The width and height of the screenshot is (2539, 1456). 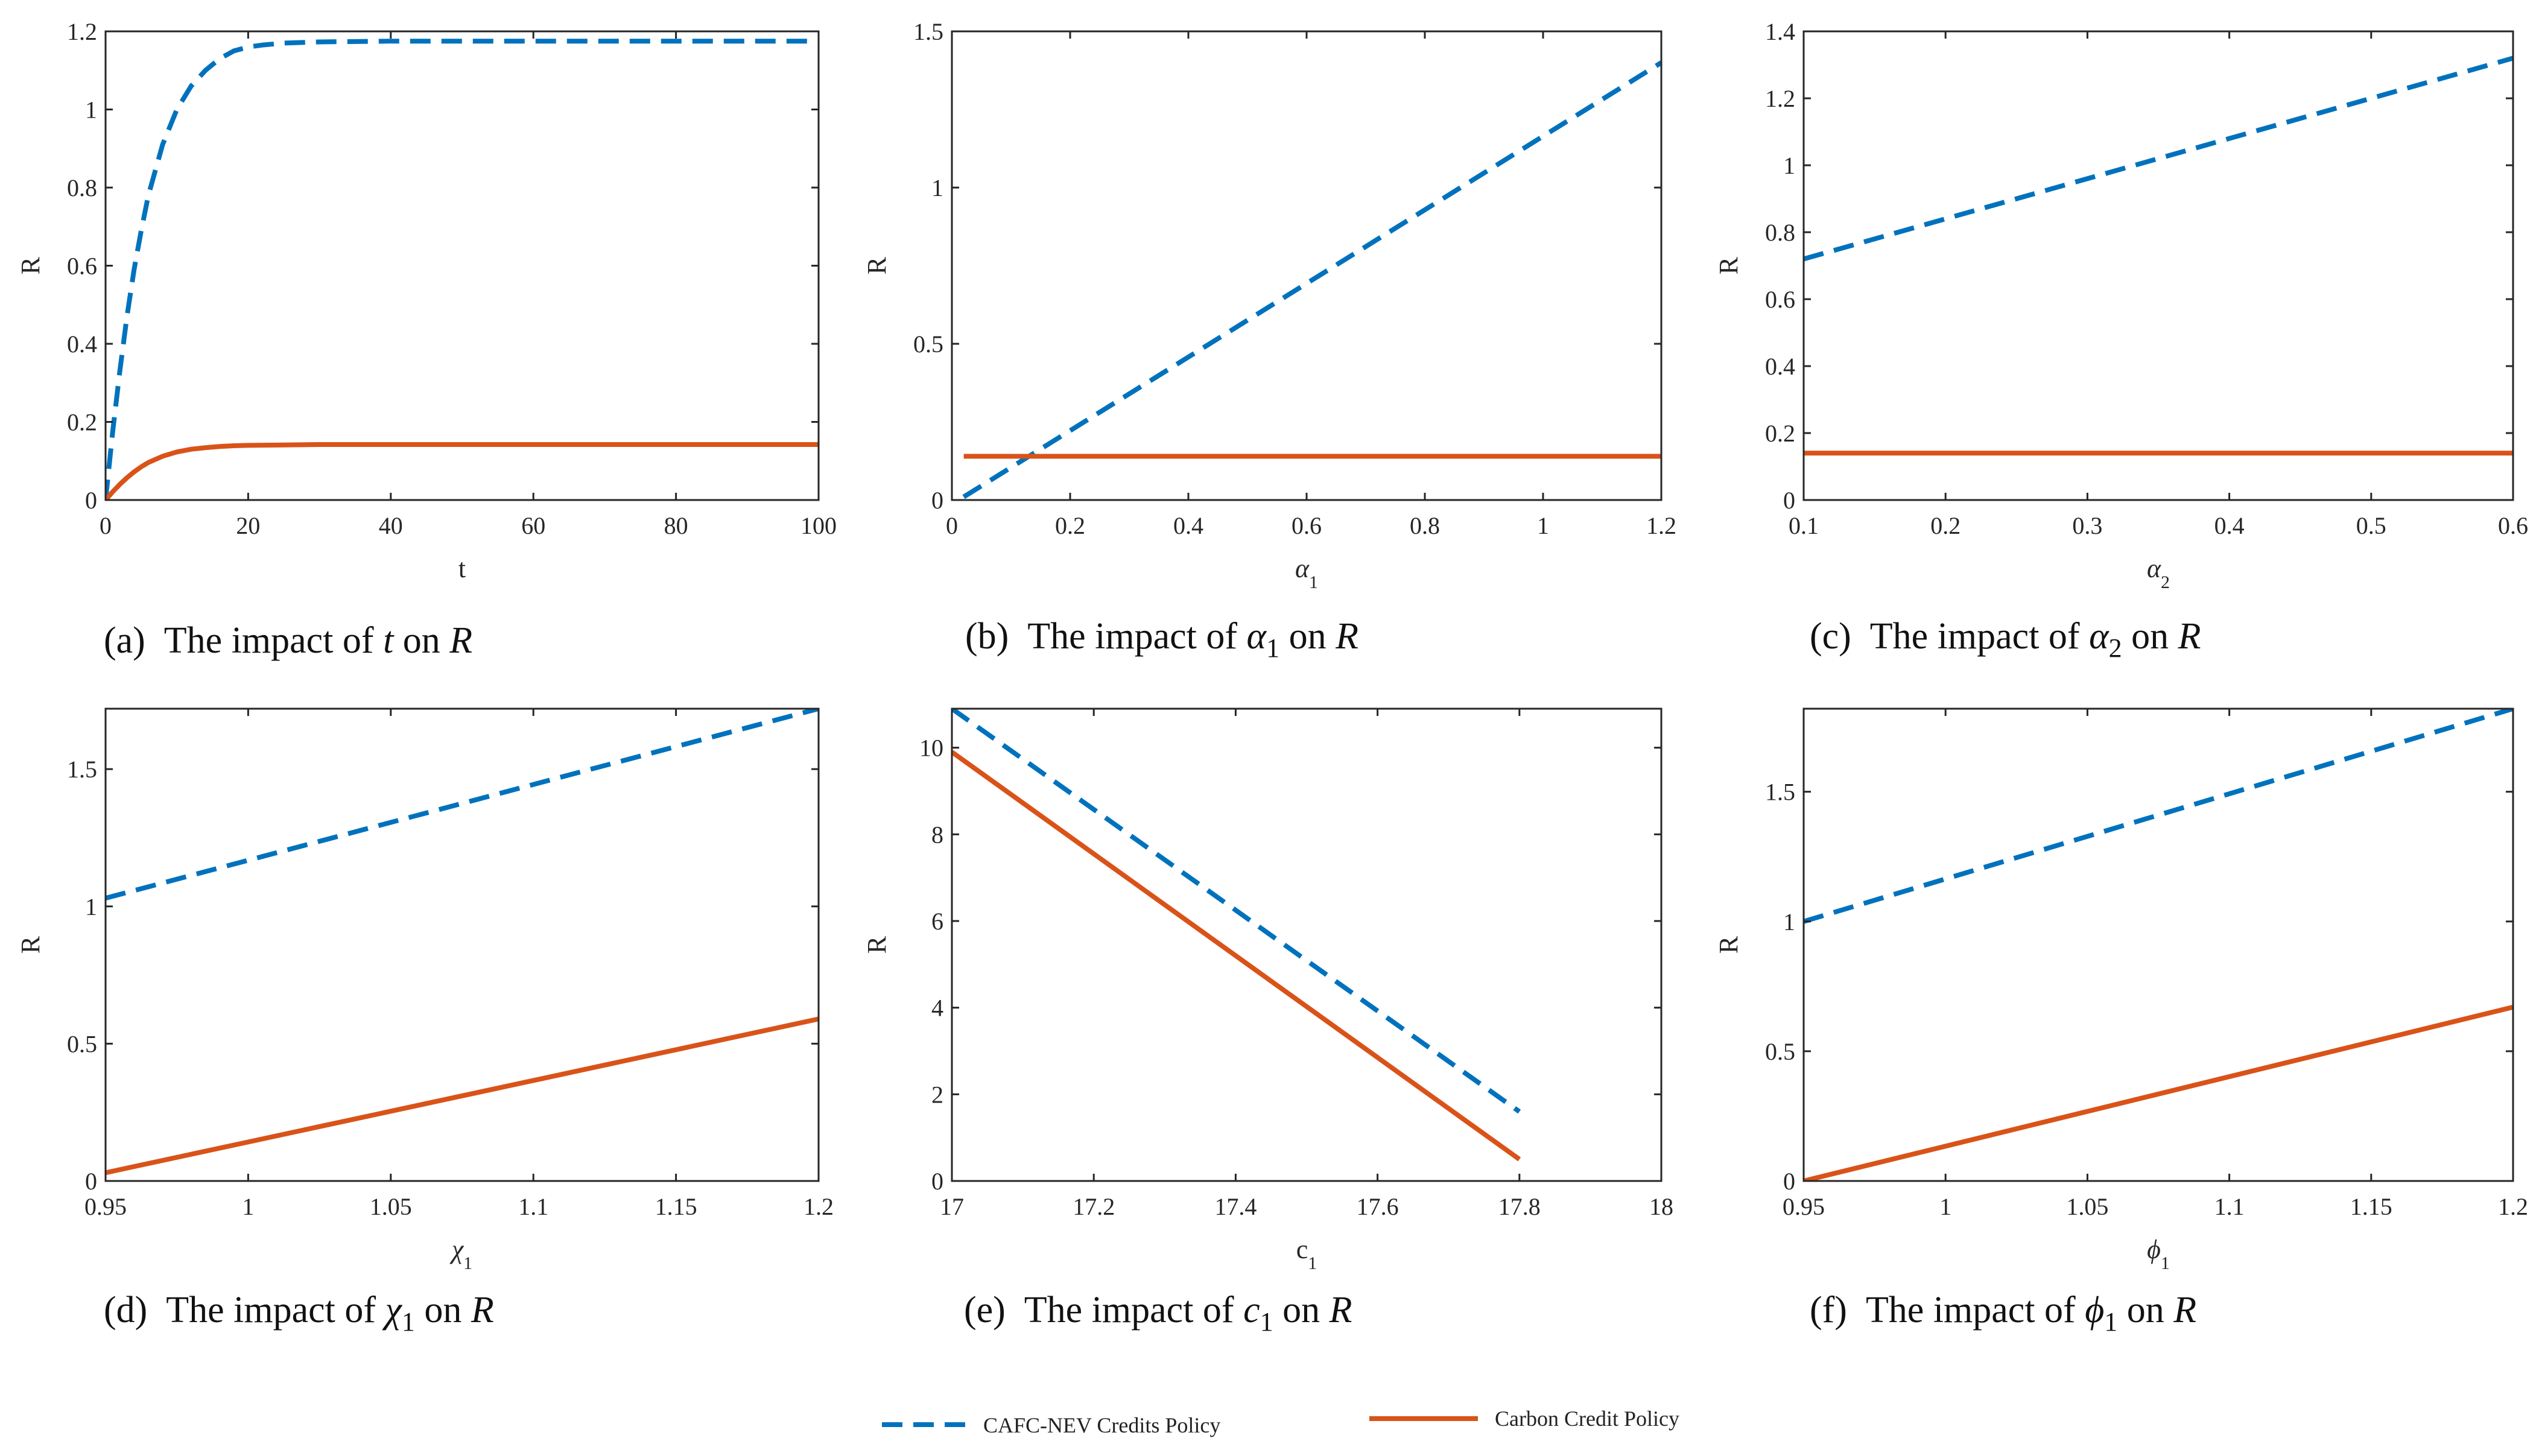 I want to click on x-tick-label: 17.2, so click(x=1094, y=1206).